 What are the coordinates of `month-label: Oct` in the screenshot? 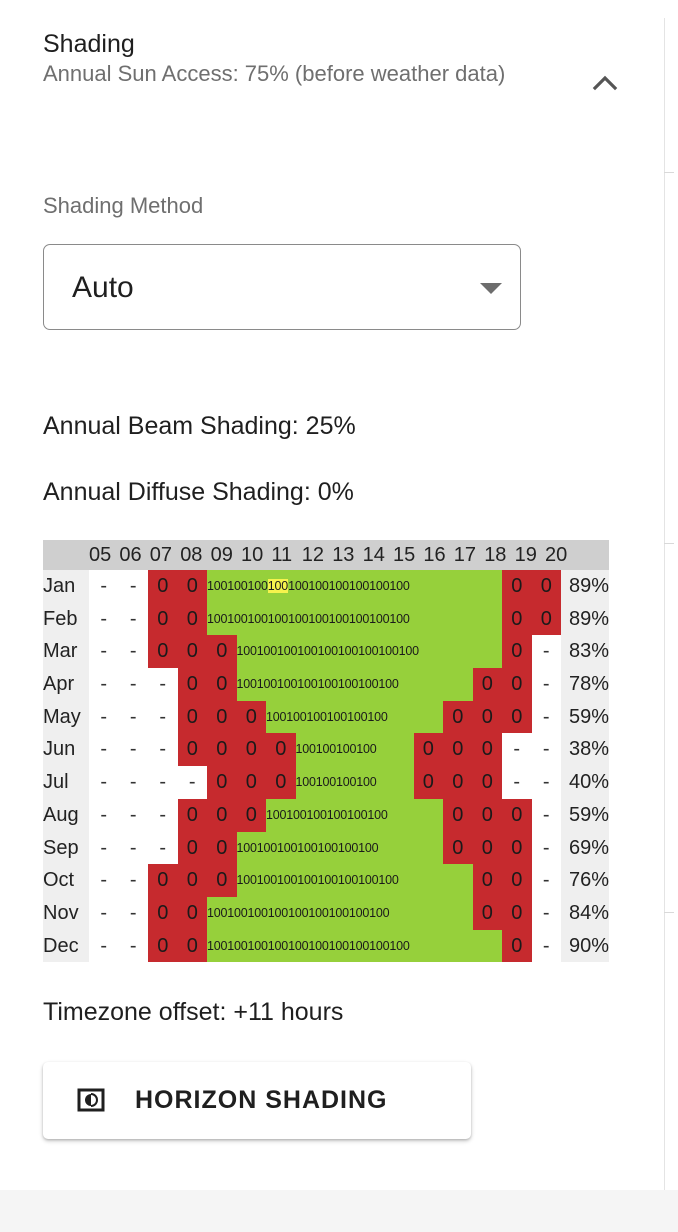 It's located at (66, 880).